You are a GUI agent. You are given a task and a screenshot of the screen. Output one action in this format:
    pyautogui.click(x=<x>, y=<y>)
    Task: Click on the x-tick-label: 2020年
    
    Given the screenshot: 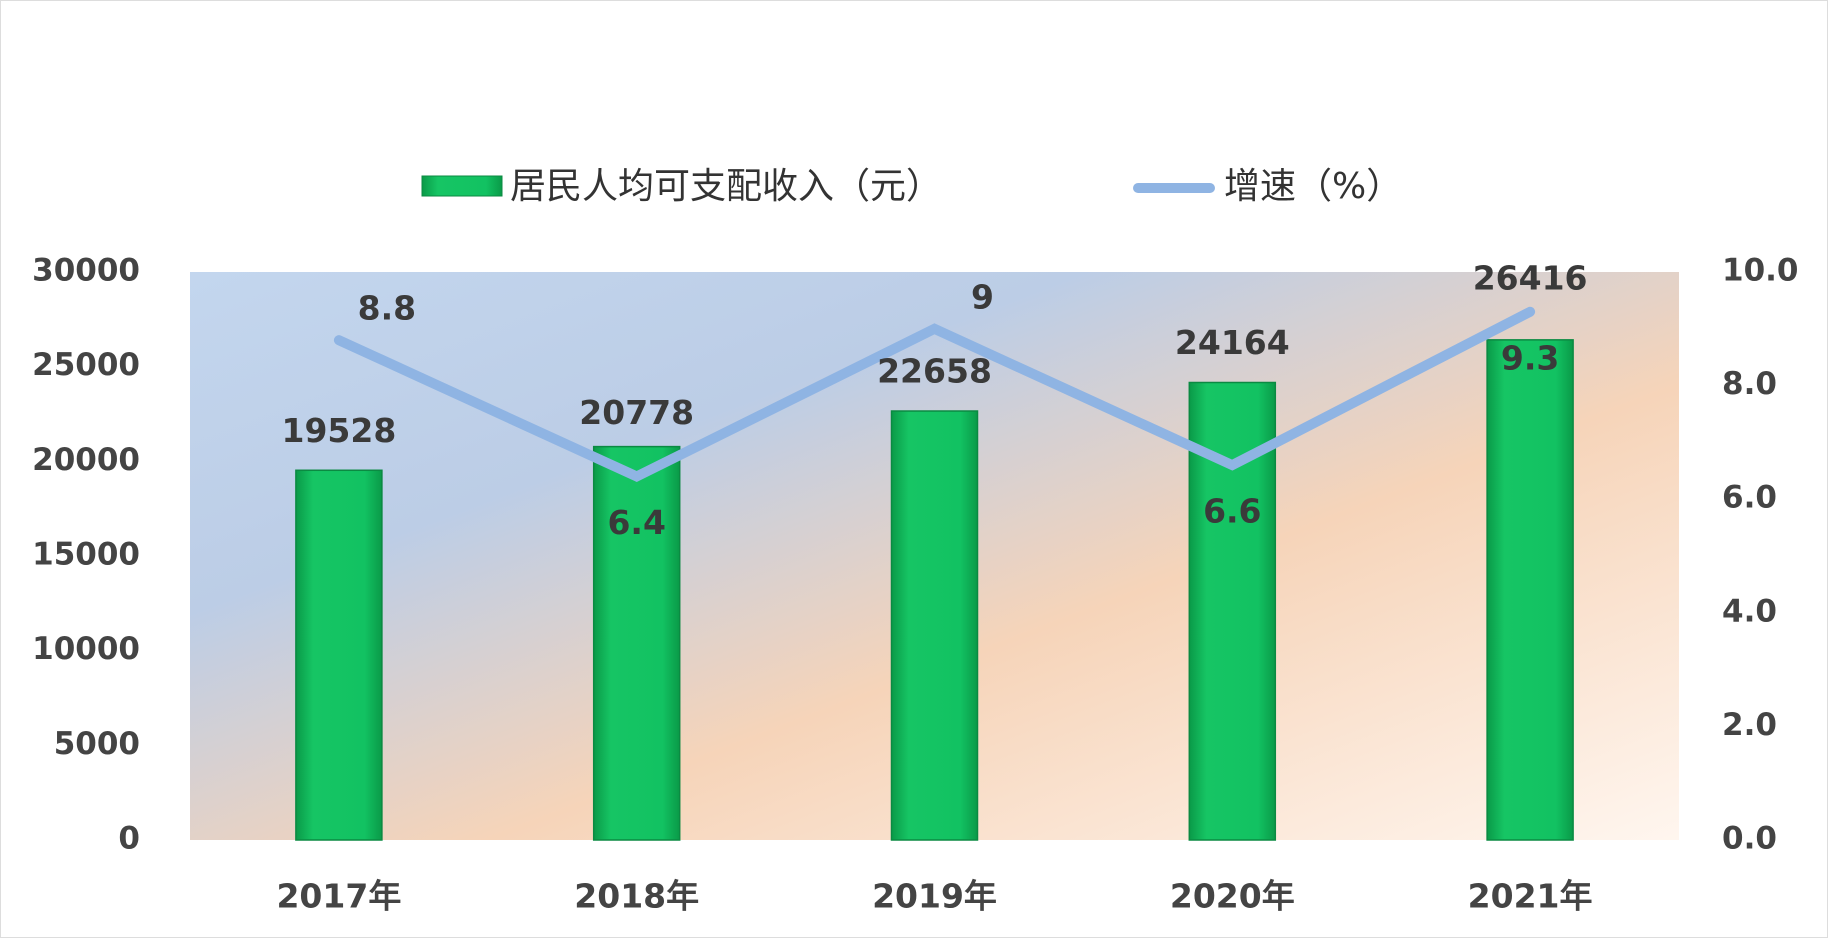 What is the action you would take?
    pyautogui.click(x=1232, y=896)
    